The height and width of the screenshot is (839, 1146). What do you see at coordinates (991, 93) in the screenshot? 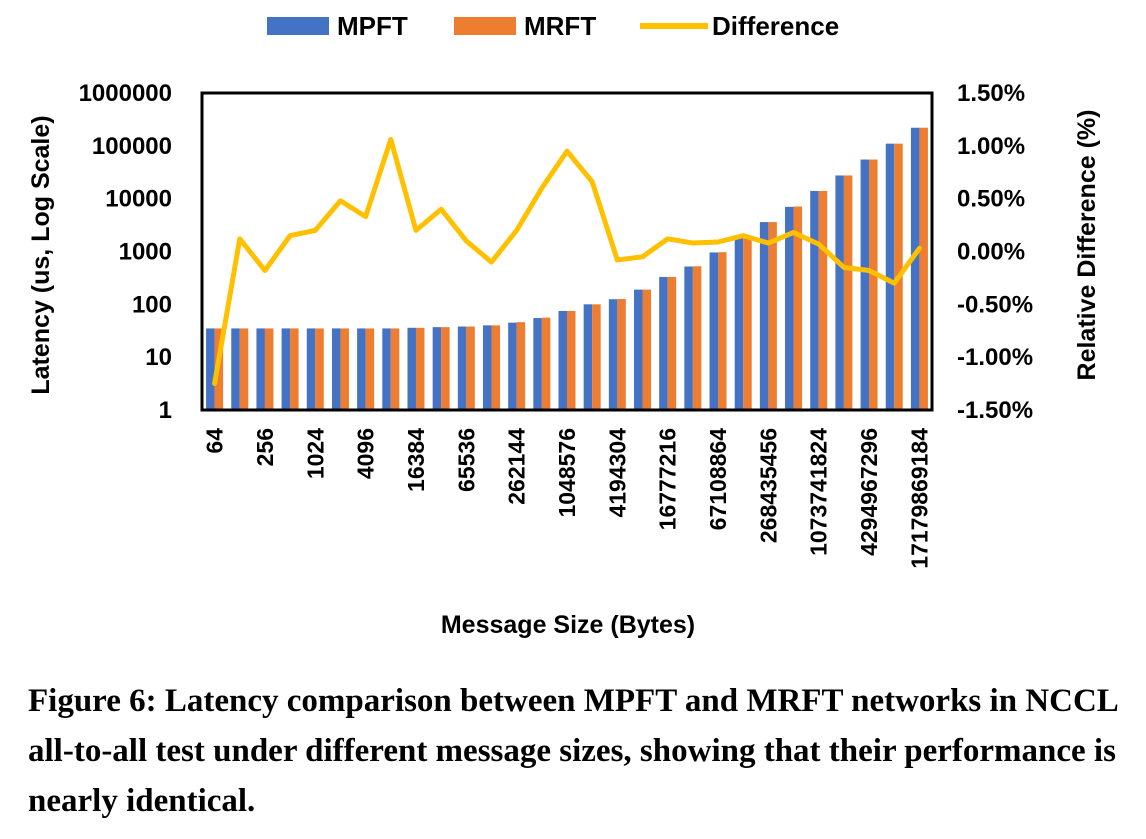
I see `y2-tick-label-1.50%: 1.50%` at bounding box center [991, 93].